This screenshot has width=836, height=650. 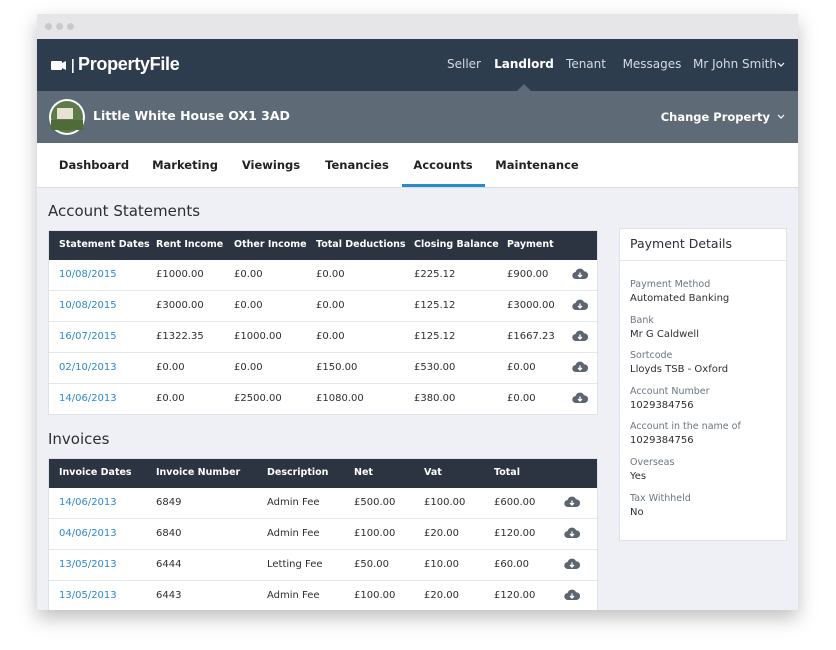 I want to click on nav-item: Tenant, so click(x=586, y=64).